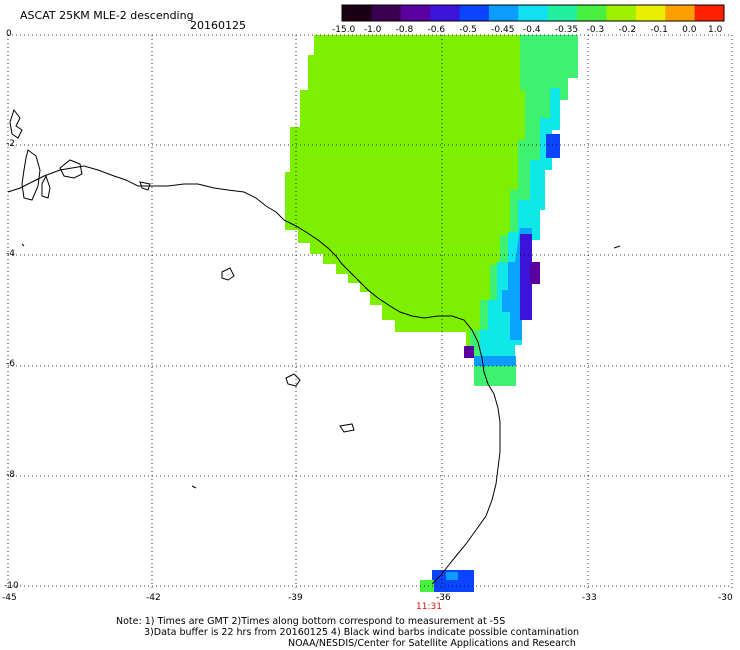 Image resolution: width=740 pixels, height=650 pixels. I want to click on colorbar-label: -0.4, so click(532, 30).